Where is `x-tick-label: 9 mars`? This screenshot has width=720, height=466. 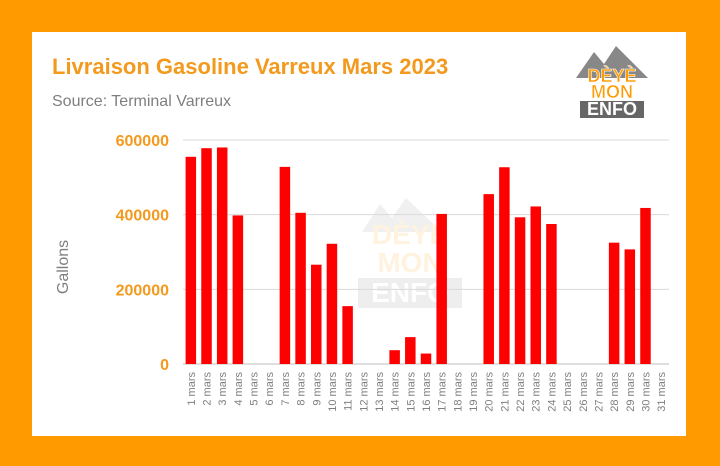
x-tick-label: 9 mars is located at coordinates (317, 389).